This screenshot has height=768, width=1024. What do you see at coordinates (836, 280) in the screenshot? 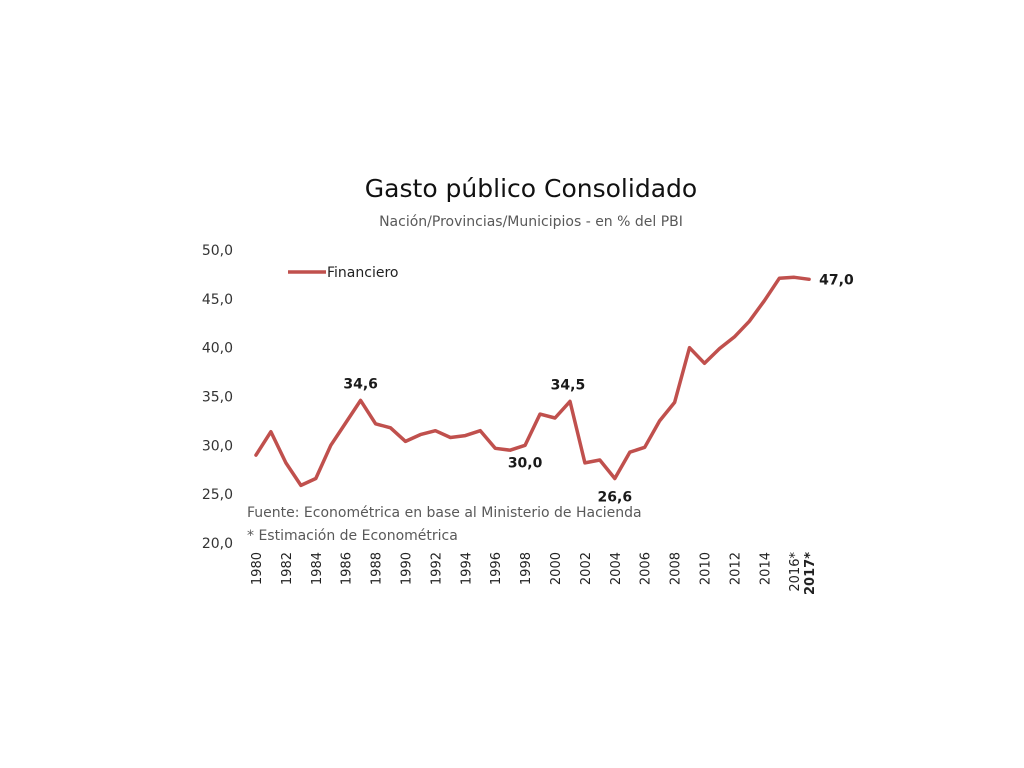
I see `data-label: 47,0` at bounding box center [836, 280].